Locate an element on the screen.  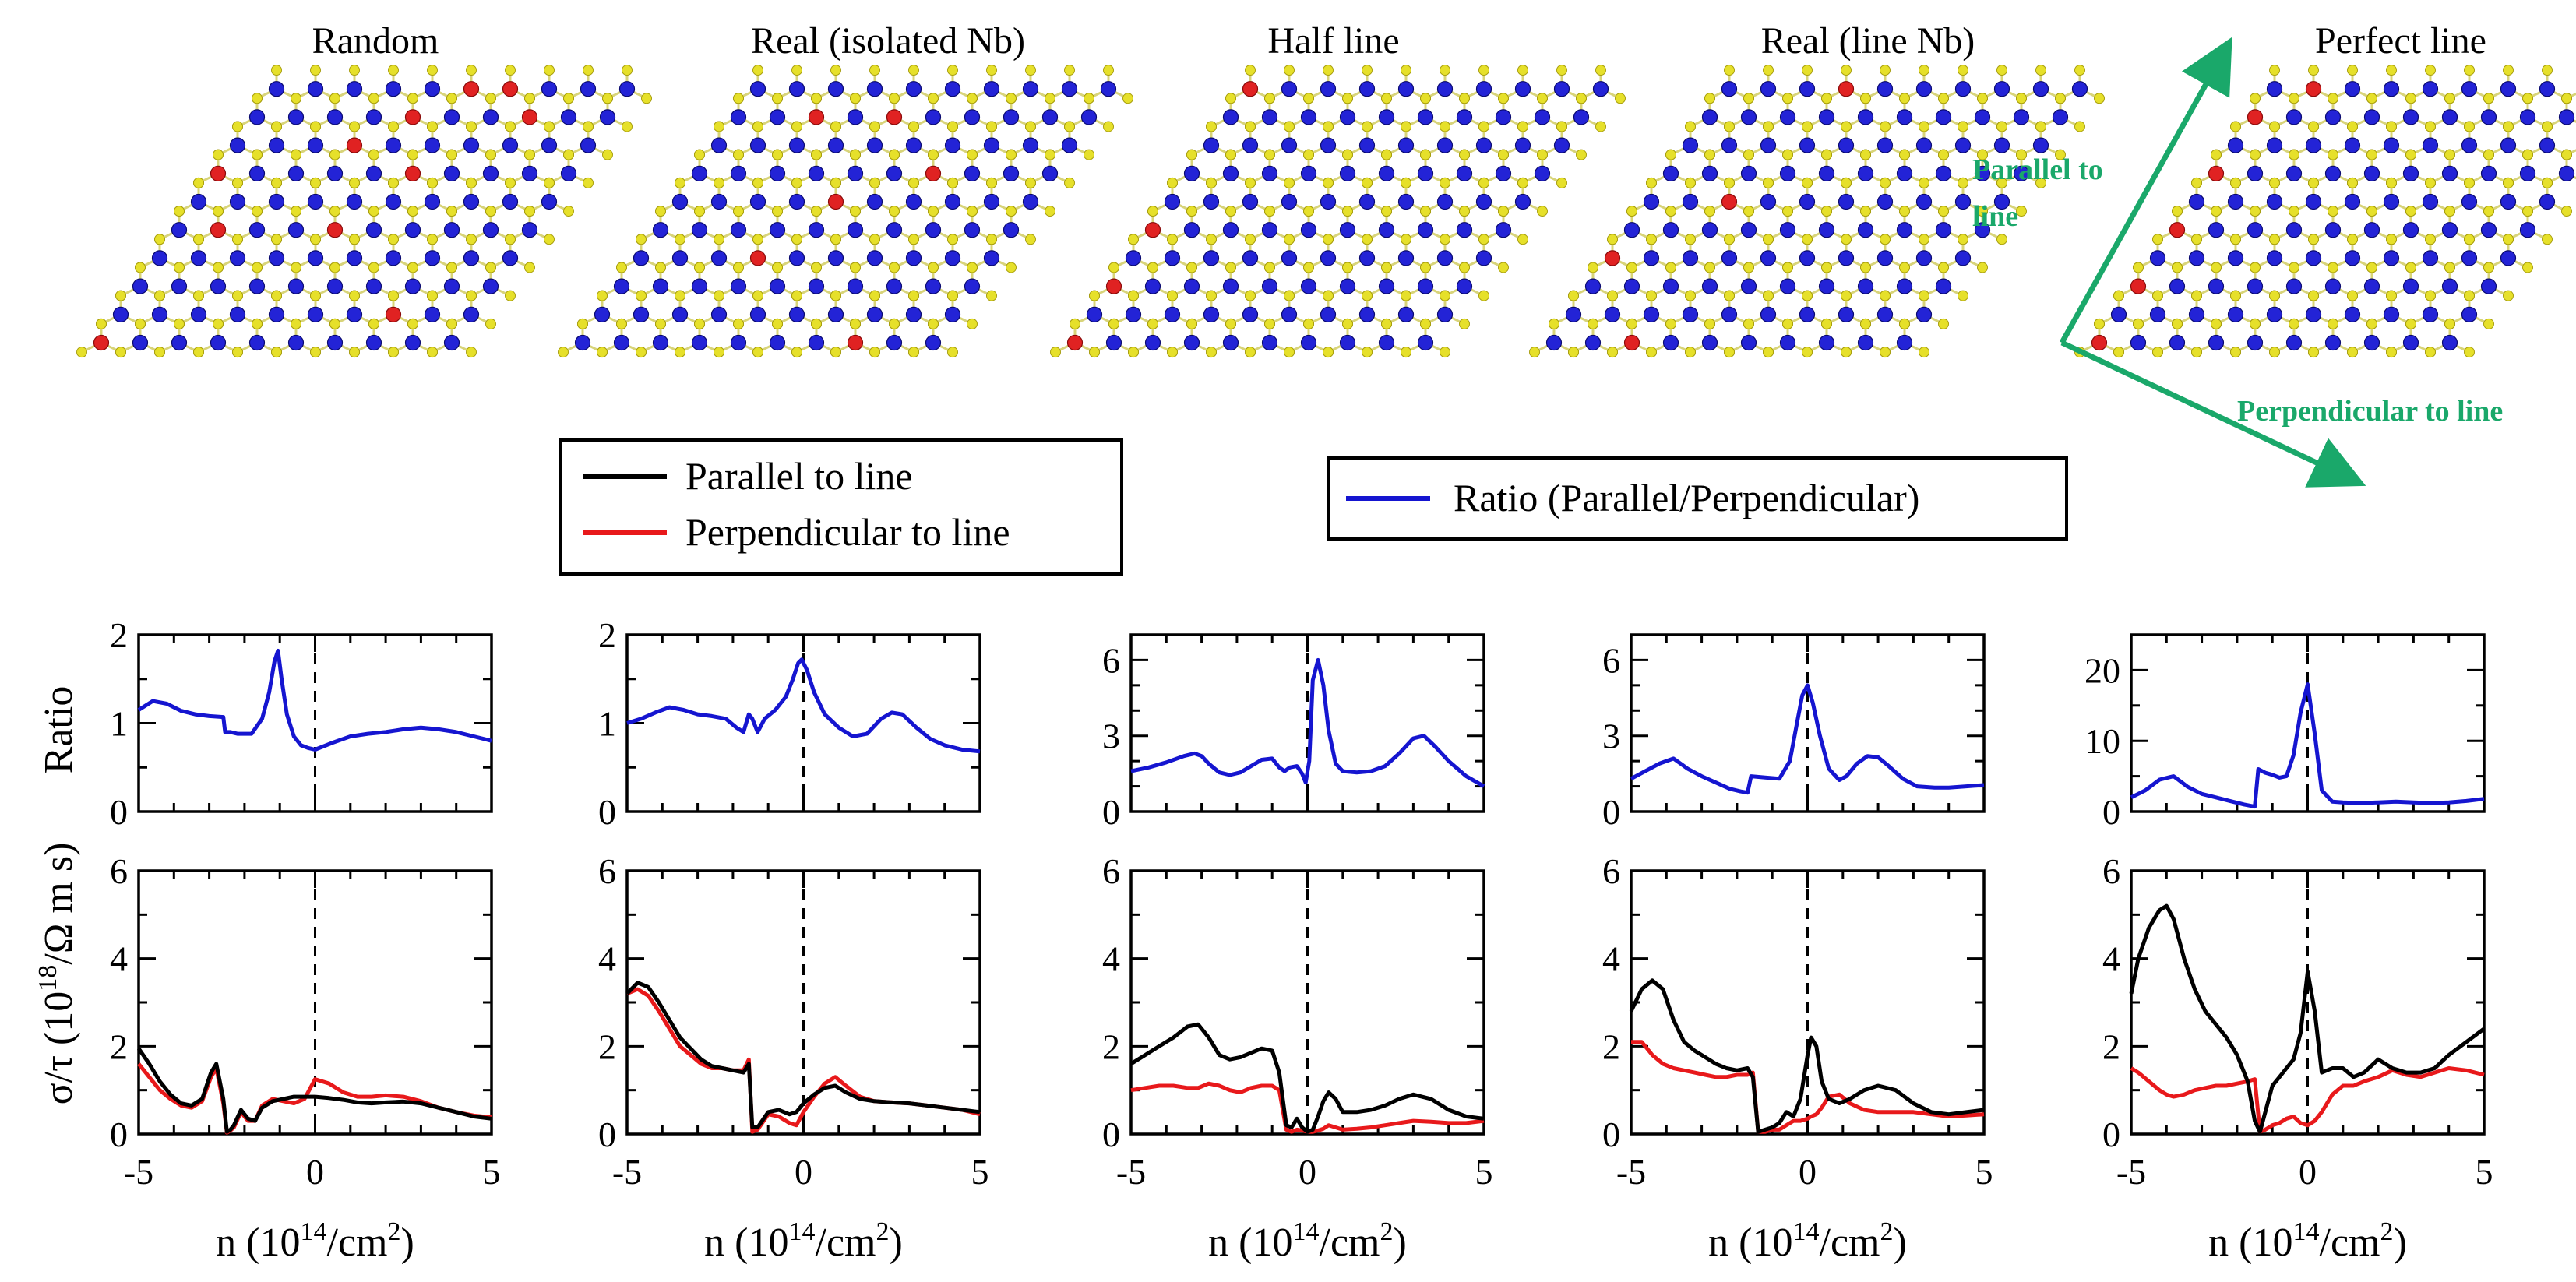
sigma-ylabel: σ/τ (1018/Ω m s) is located at coordinates (57, 974).